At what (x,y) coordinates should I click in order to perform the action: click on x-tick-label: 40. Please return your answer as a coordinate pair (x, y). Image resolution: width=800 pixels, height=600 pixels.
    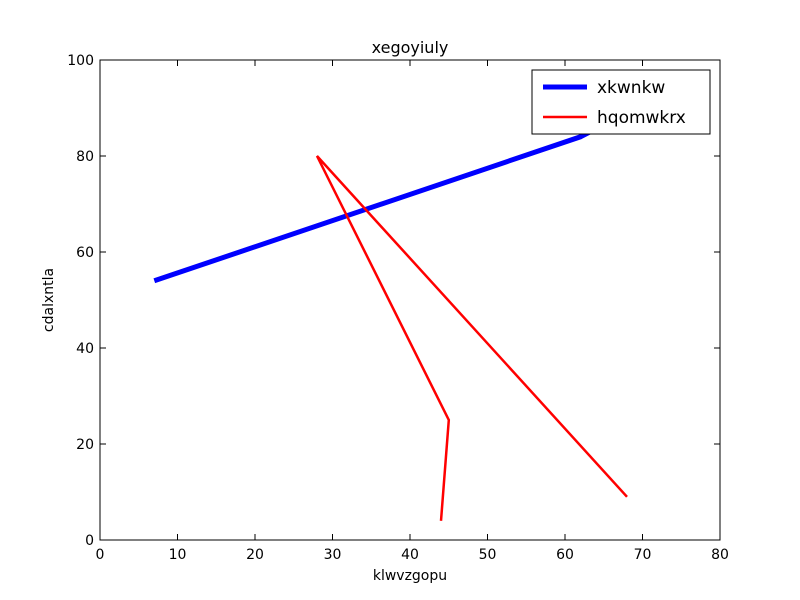
    Looking at the image, I should click on (410, 555).